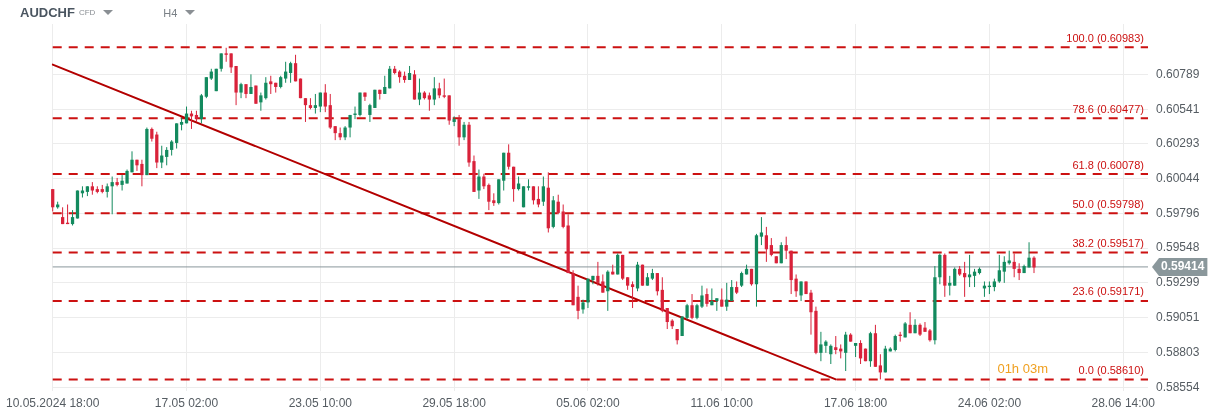 Image resolution: width=1226 pixels, height=419 pixels. I want to click on y-tick-label: 0.60789, so click(1178, 73).